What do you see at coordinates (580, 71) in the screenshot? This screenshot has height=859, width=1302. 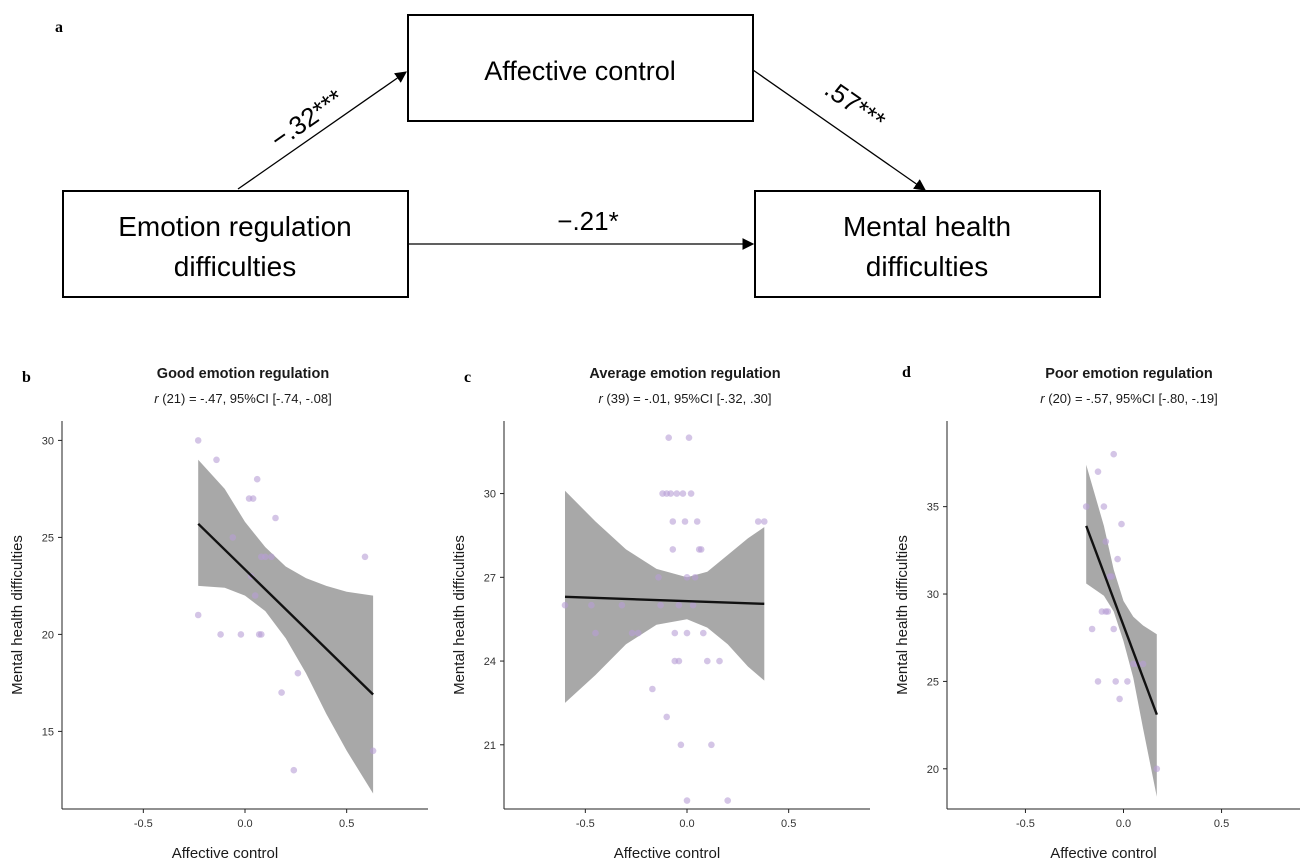 I see `affective-control-label: Affective control` at bounding box center [580, 71].